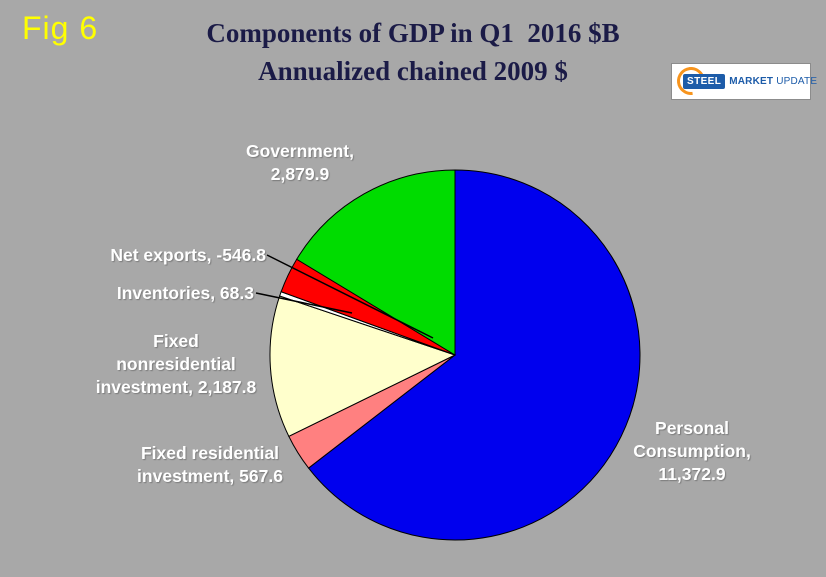 The image size is (826, 577). I want to click on figure-number: Fig 6, so click(60, 28).